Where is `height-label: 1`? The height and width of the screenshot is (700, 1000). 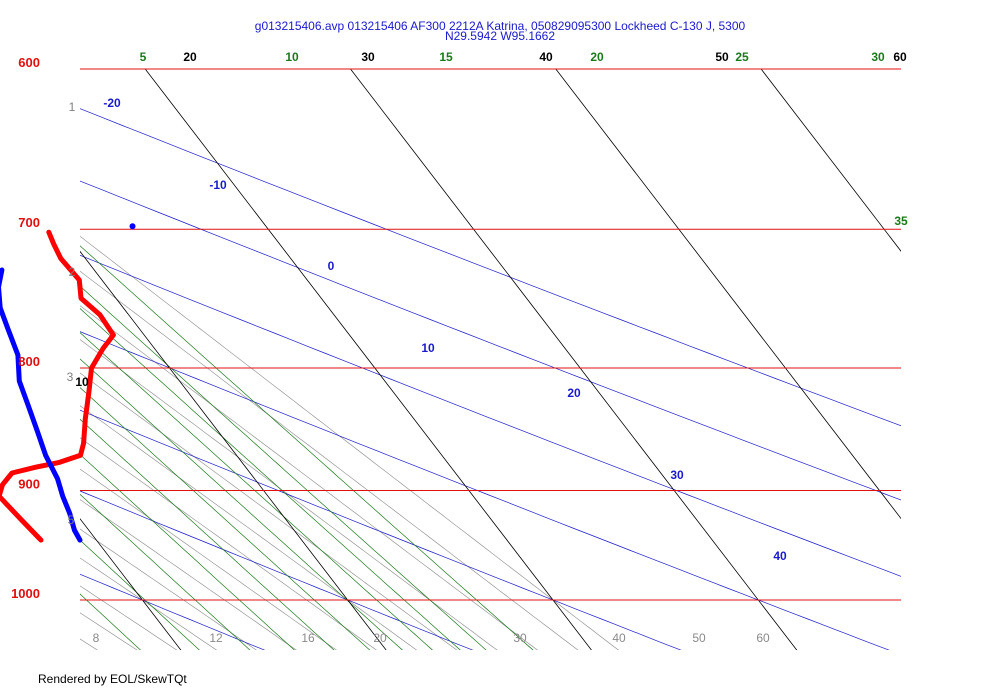 height-label: 1 is located at coordinates (72, 107).